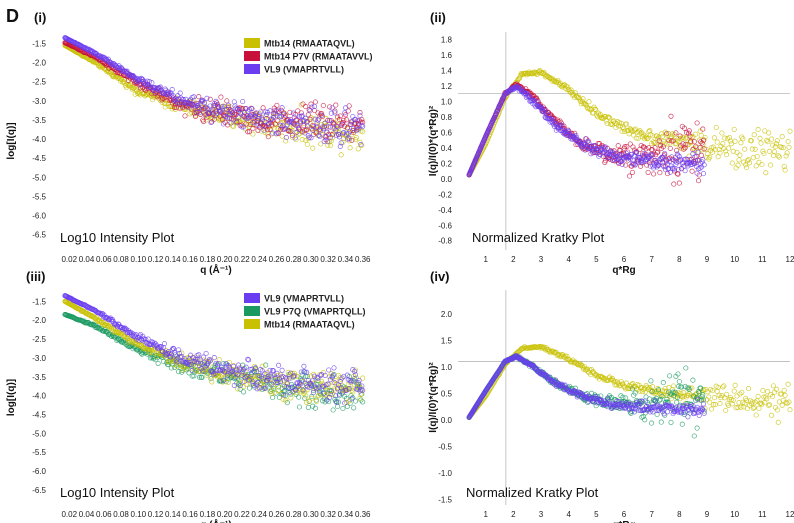 The image size is (794, 523). What do you see at coordinates (445, 225) in the screenshot?
I see `y-tick-label: -0.6` at bounding box center [445, 225].